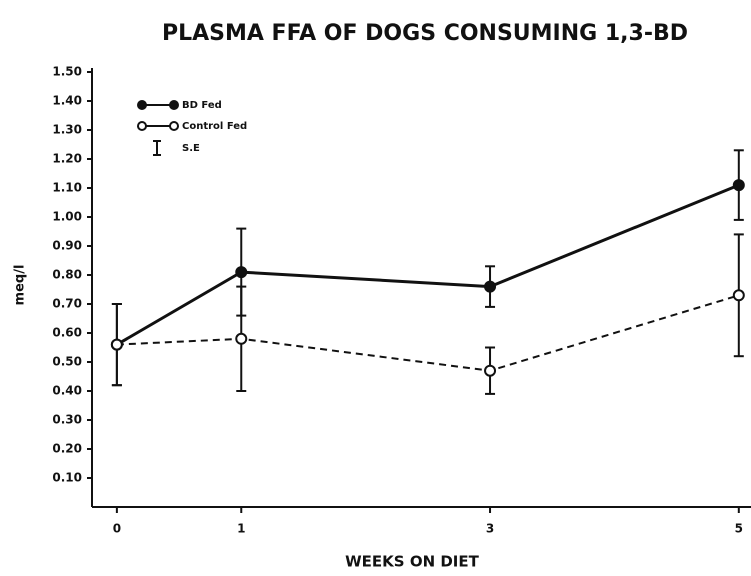 This screenshot has height=576, width=751. Describe the element at coordinates (67, 420) in the screenshot. I see `y-tick-label: 0.30` at that location.